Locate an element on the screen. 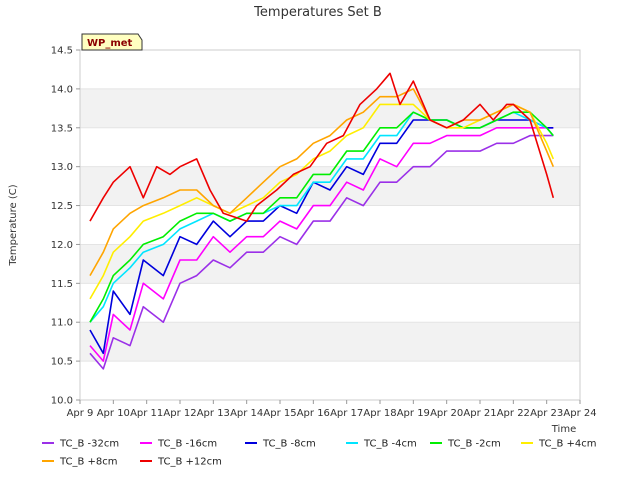 Image resolution: width=640 pixels, height=480 pixels. legend-label: TC_B +8cm is located at coordinates (88, 462).